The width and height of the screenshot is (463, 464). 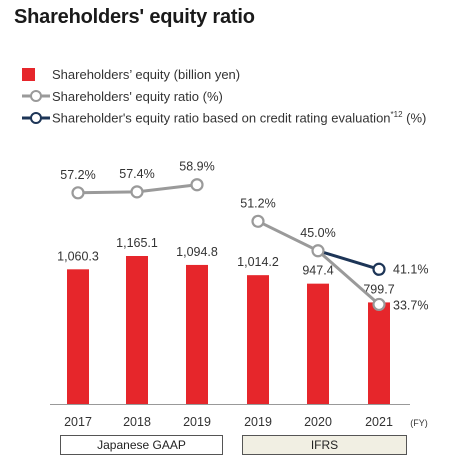 I want to click on legend-label-credit-unit: (%), so click(x=416, y=118).